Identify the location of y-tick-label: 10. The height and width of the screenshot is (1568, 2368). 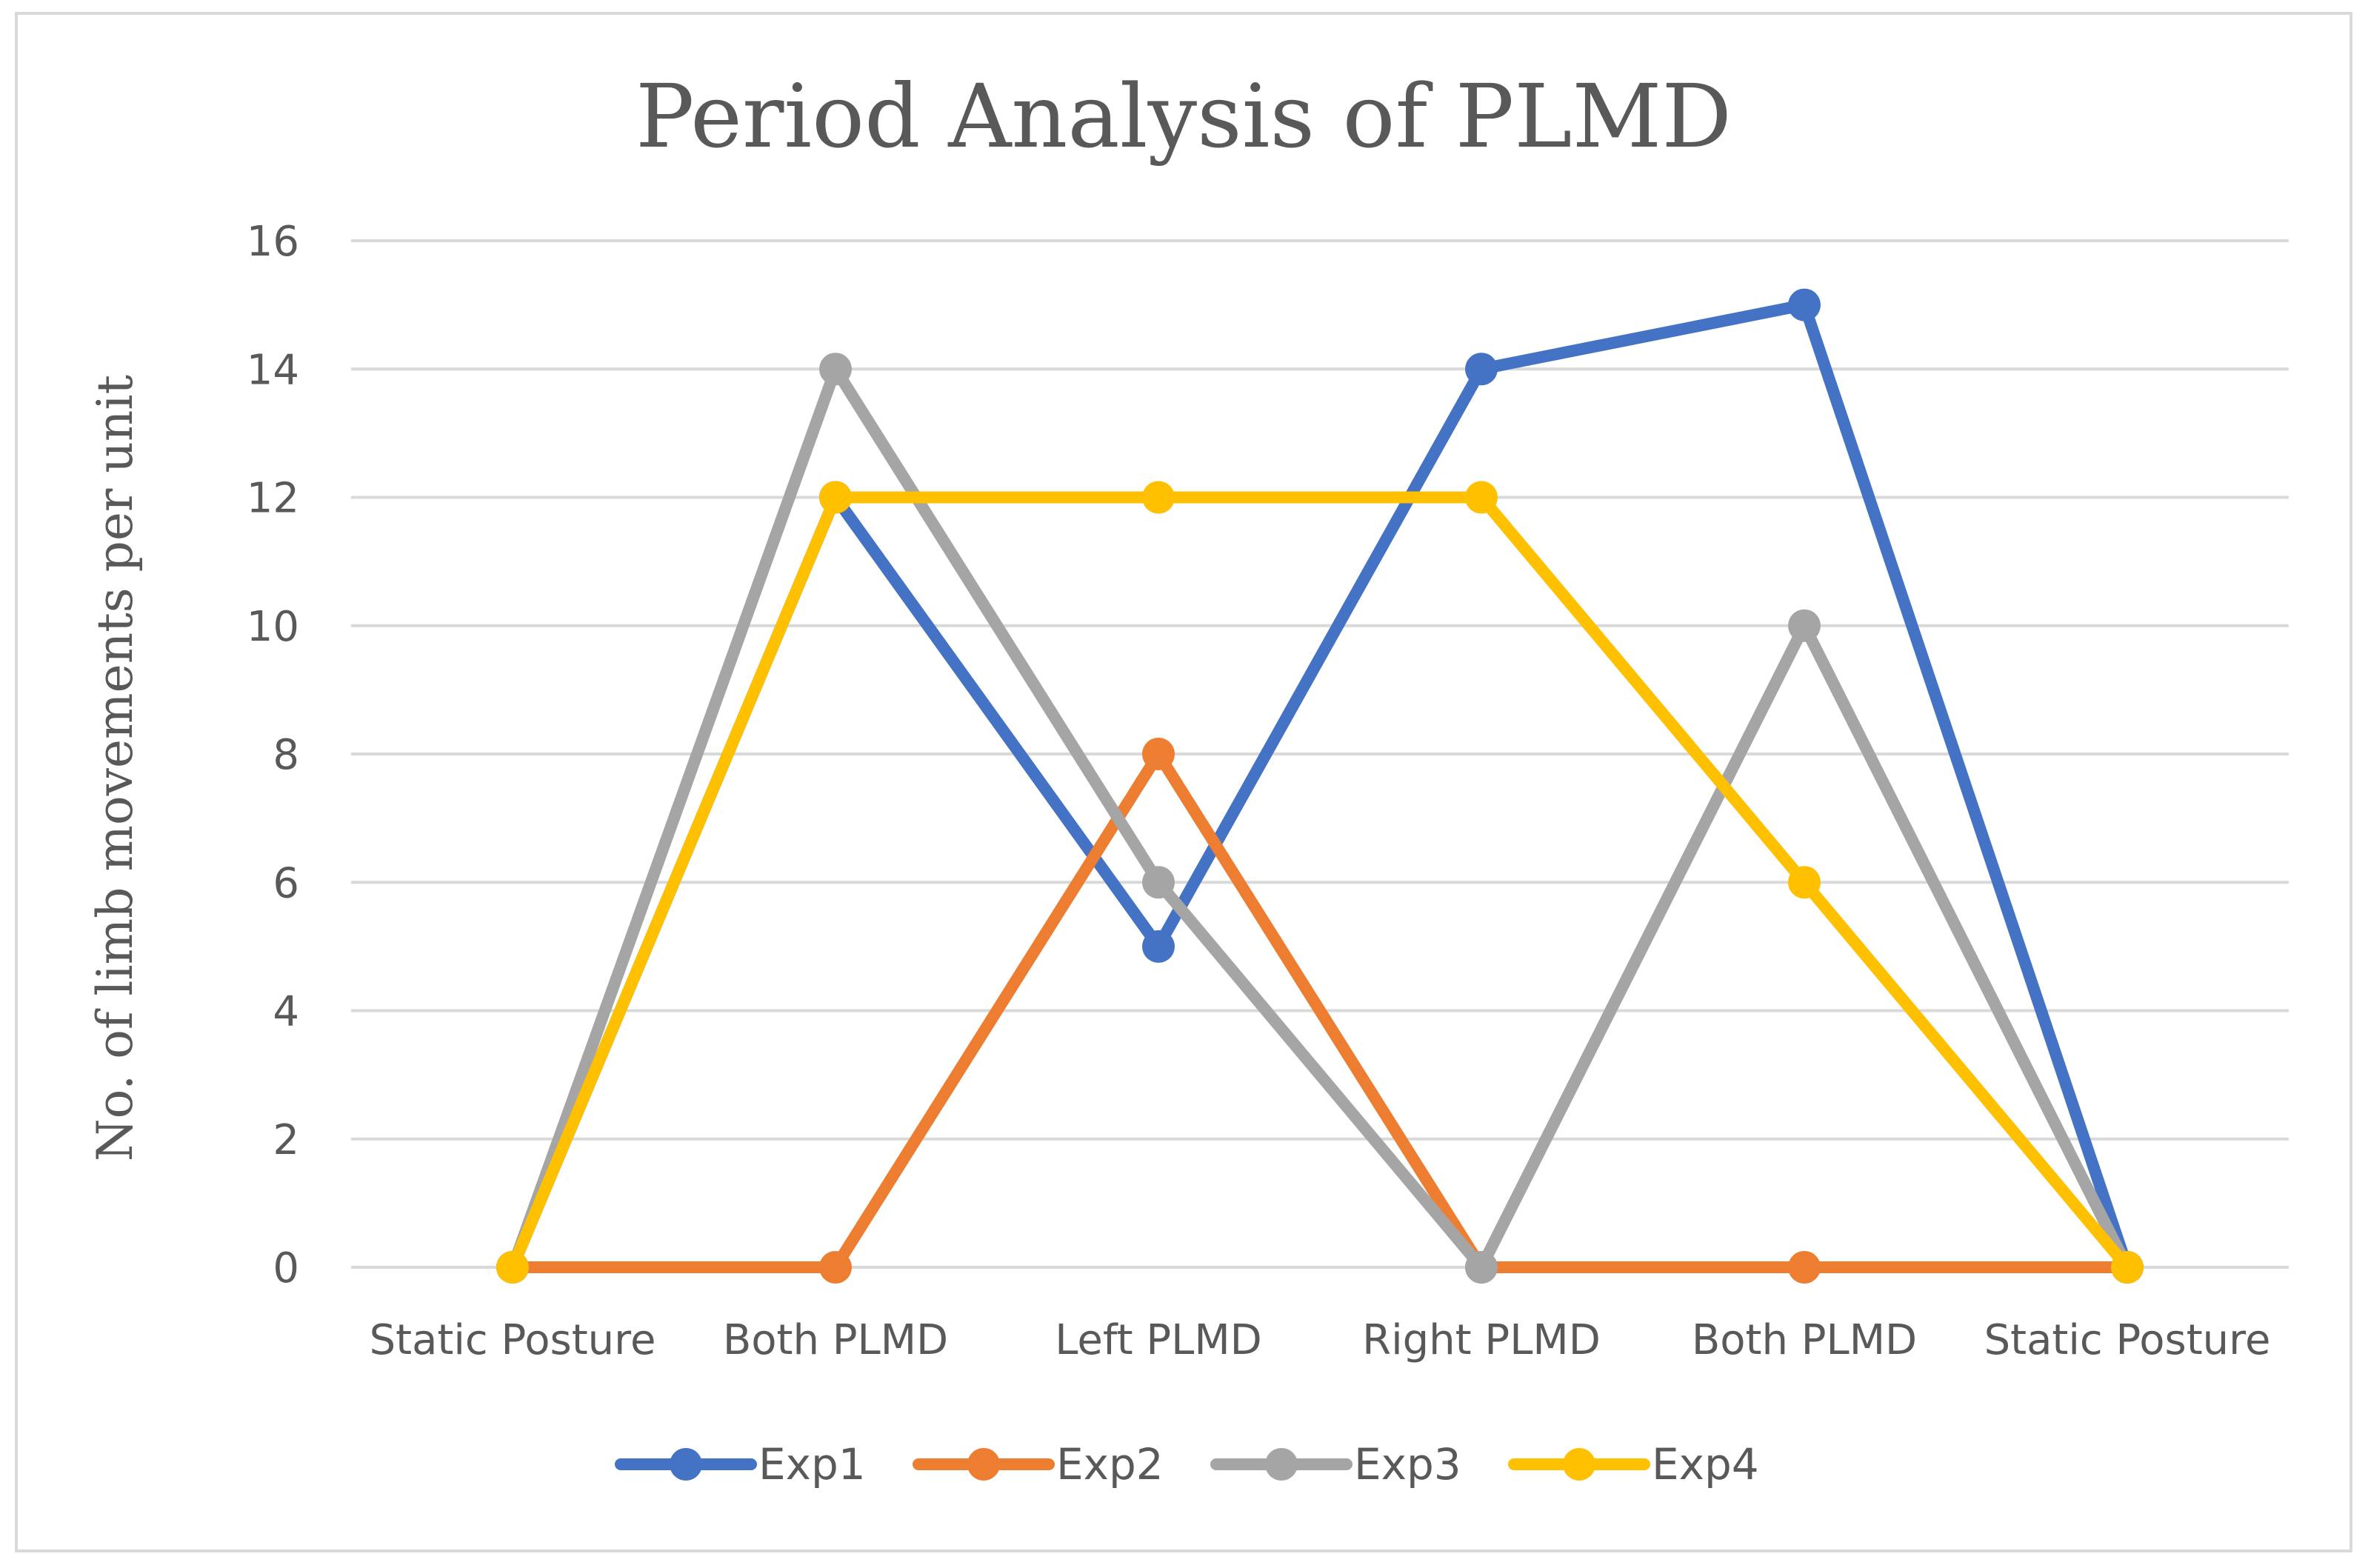
(273, 627).